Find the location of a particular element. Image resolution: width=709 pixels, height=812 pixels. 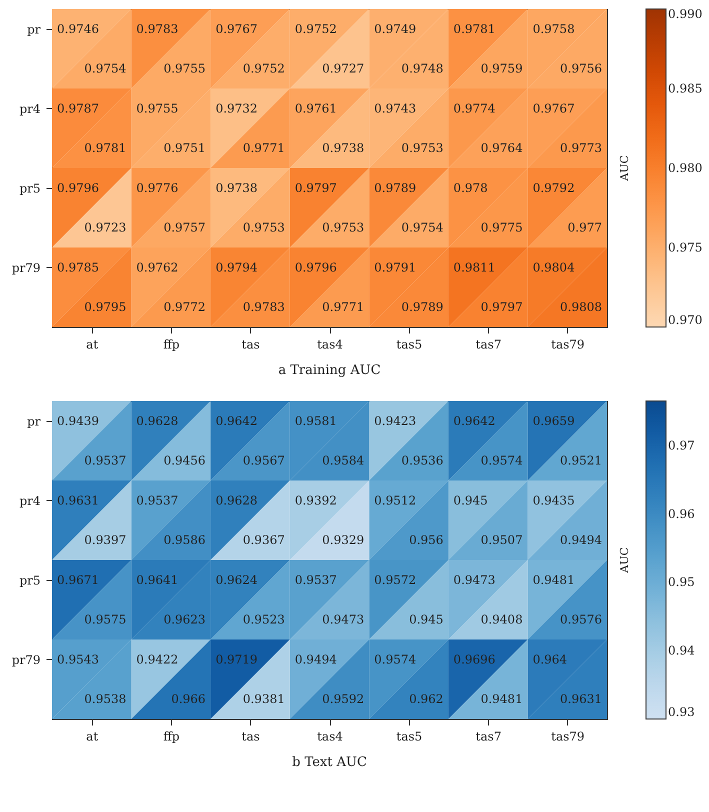

data-label: 0.9523 is located at coordinates (263, 619).